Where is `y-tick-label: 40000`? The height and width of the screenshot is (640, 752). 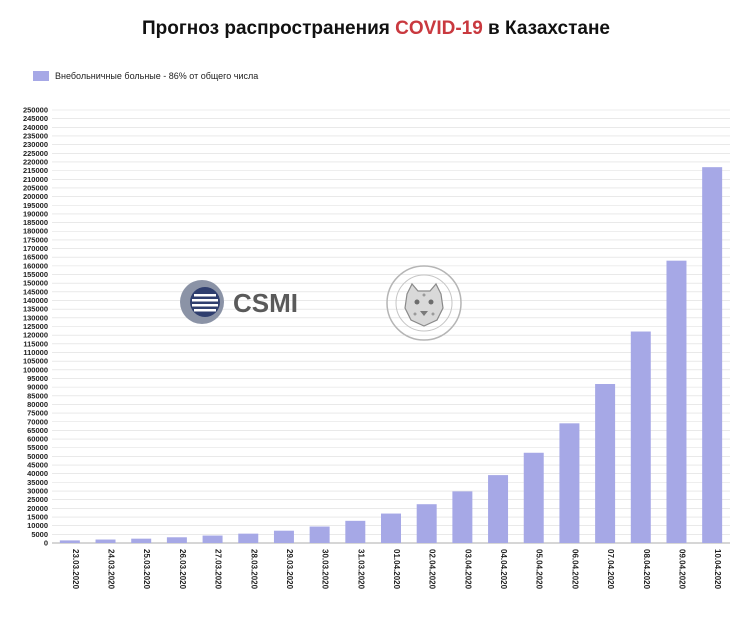
y-tick-label: 40000 is located at coordinates (37, 473).